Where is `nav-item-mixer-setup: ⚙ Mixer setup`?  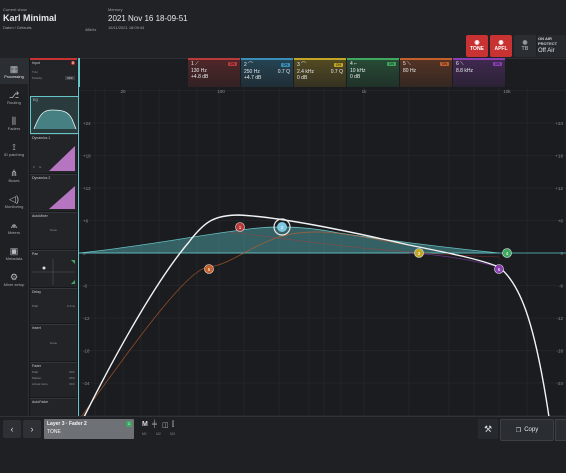
nav-item-mixer-setup: ⚙ Mixer setup is located at coordinates (14, 279).